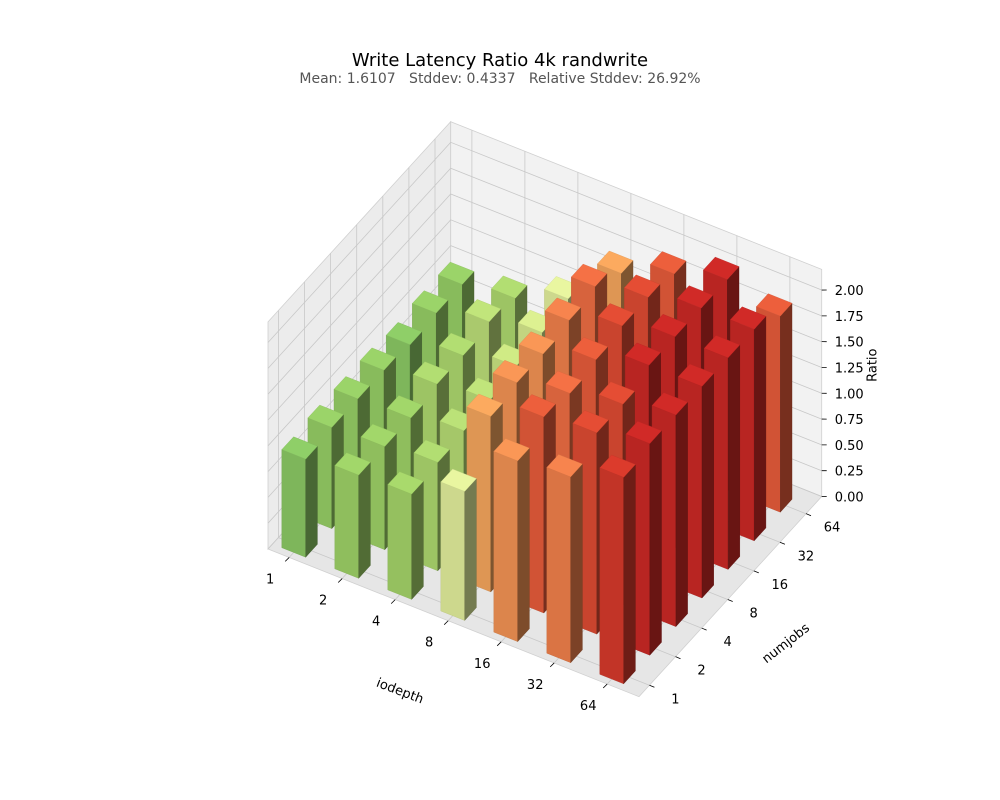  Describe the element at coordinates (806, 556) in the screenshot. I see `y-tick-label: 32` at that location.